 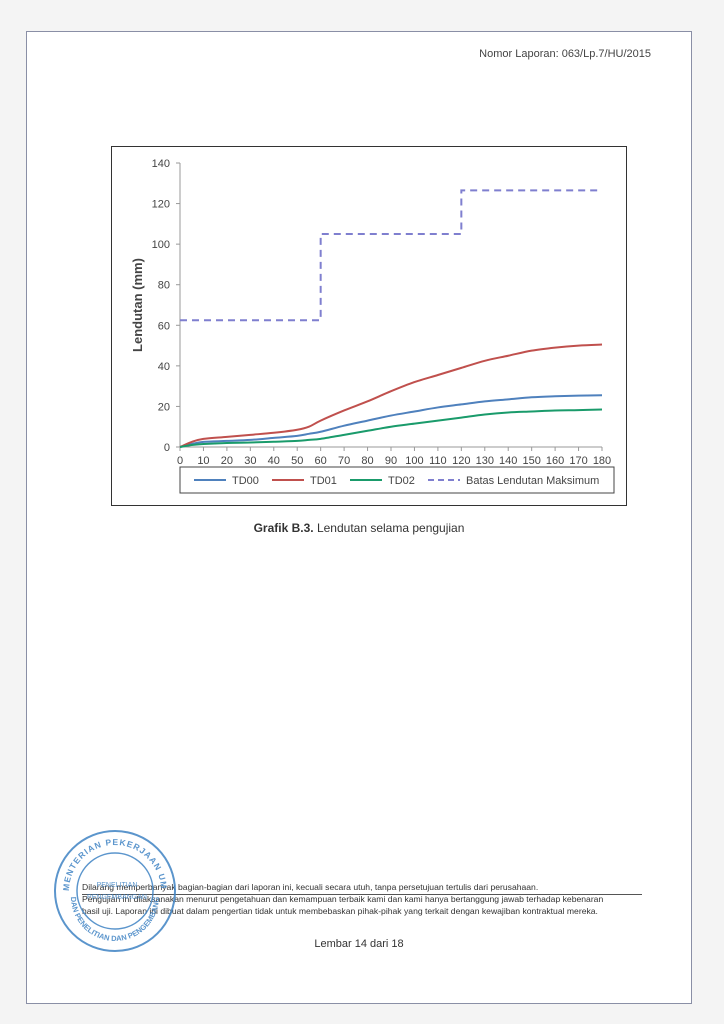 I want to click on stamp-inner-text-2: PENGEMBANGAN, so click(x=117, y=897).